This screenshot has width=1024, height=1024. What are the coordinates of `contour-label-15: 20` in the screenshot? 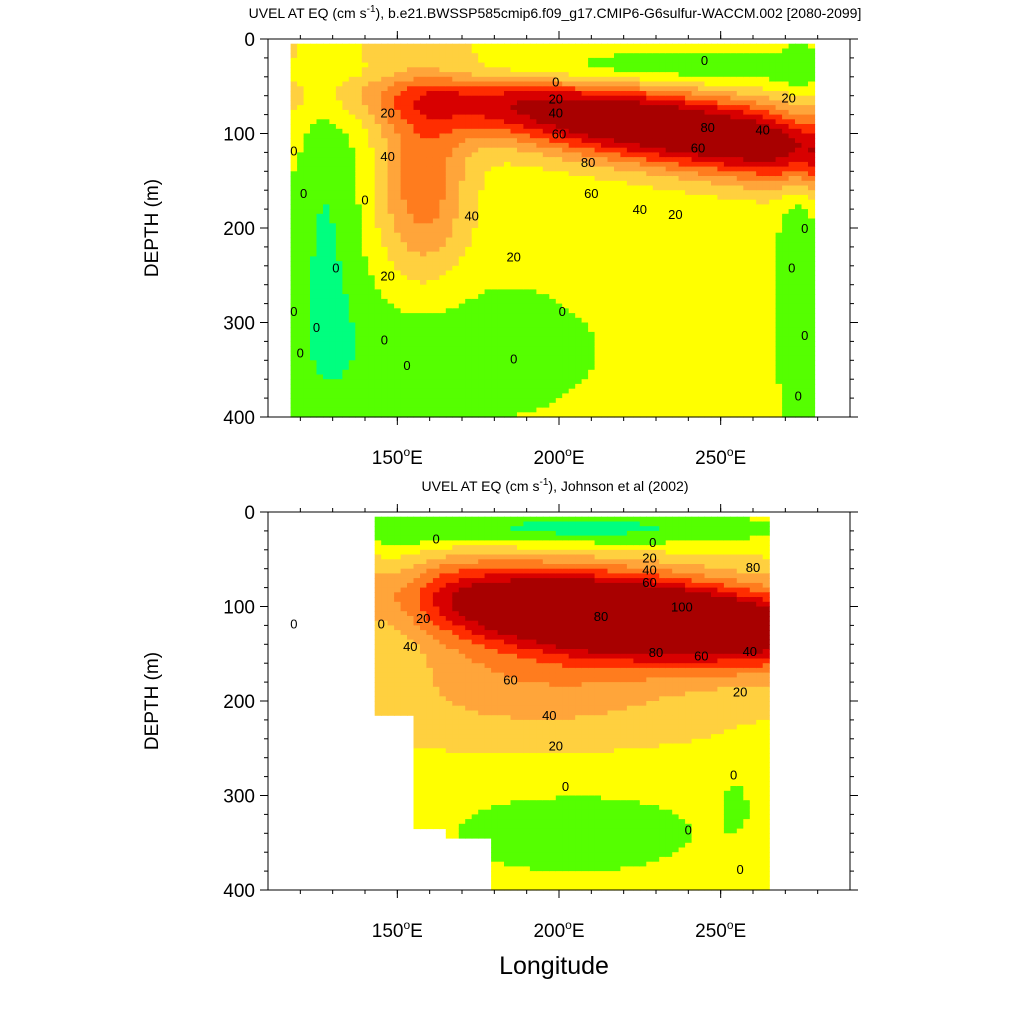 It's located at (387, 113).